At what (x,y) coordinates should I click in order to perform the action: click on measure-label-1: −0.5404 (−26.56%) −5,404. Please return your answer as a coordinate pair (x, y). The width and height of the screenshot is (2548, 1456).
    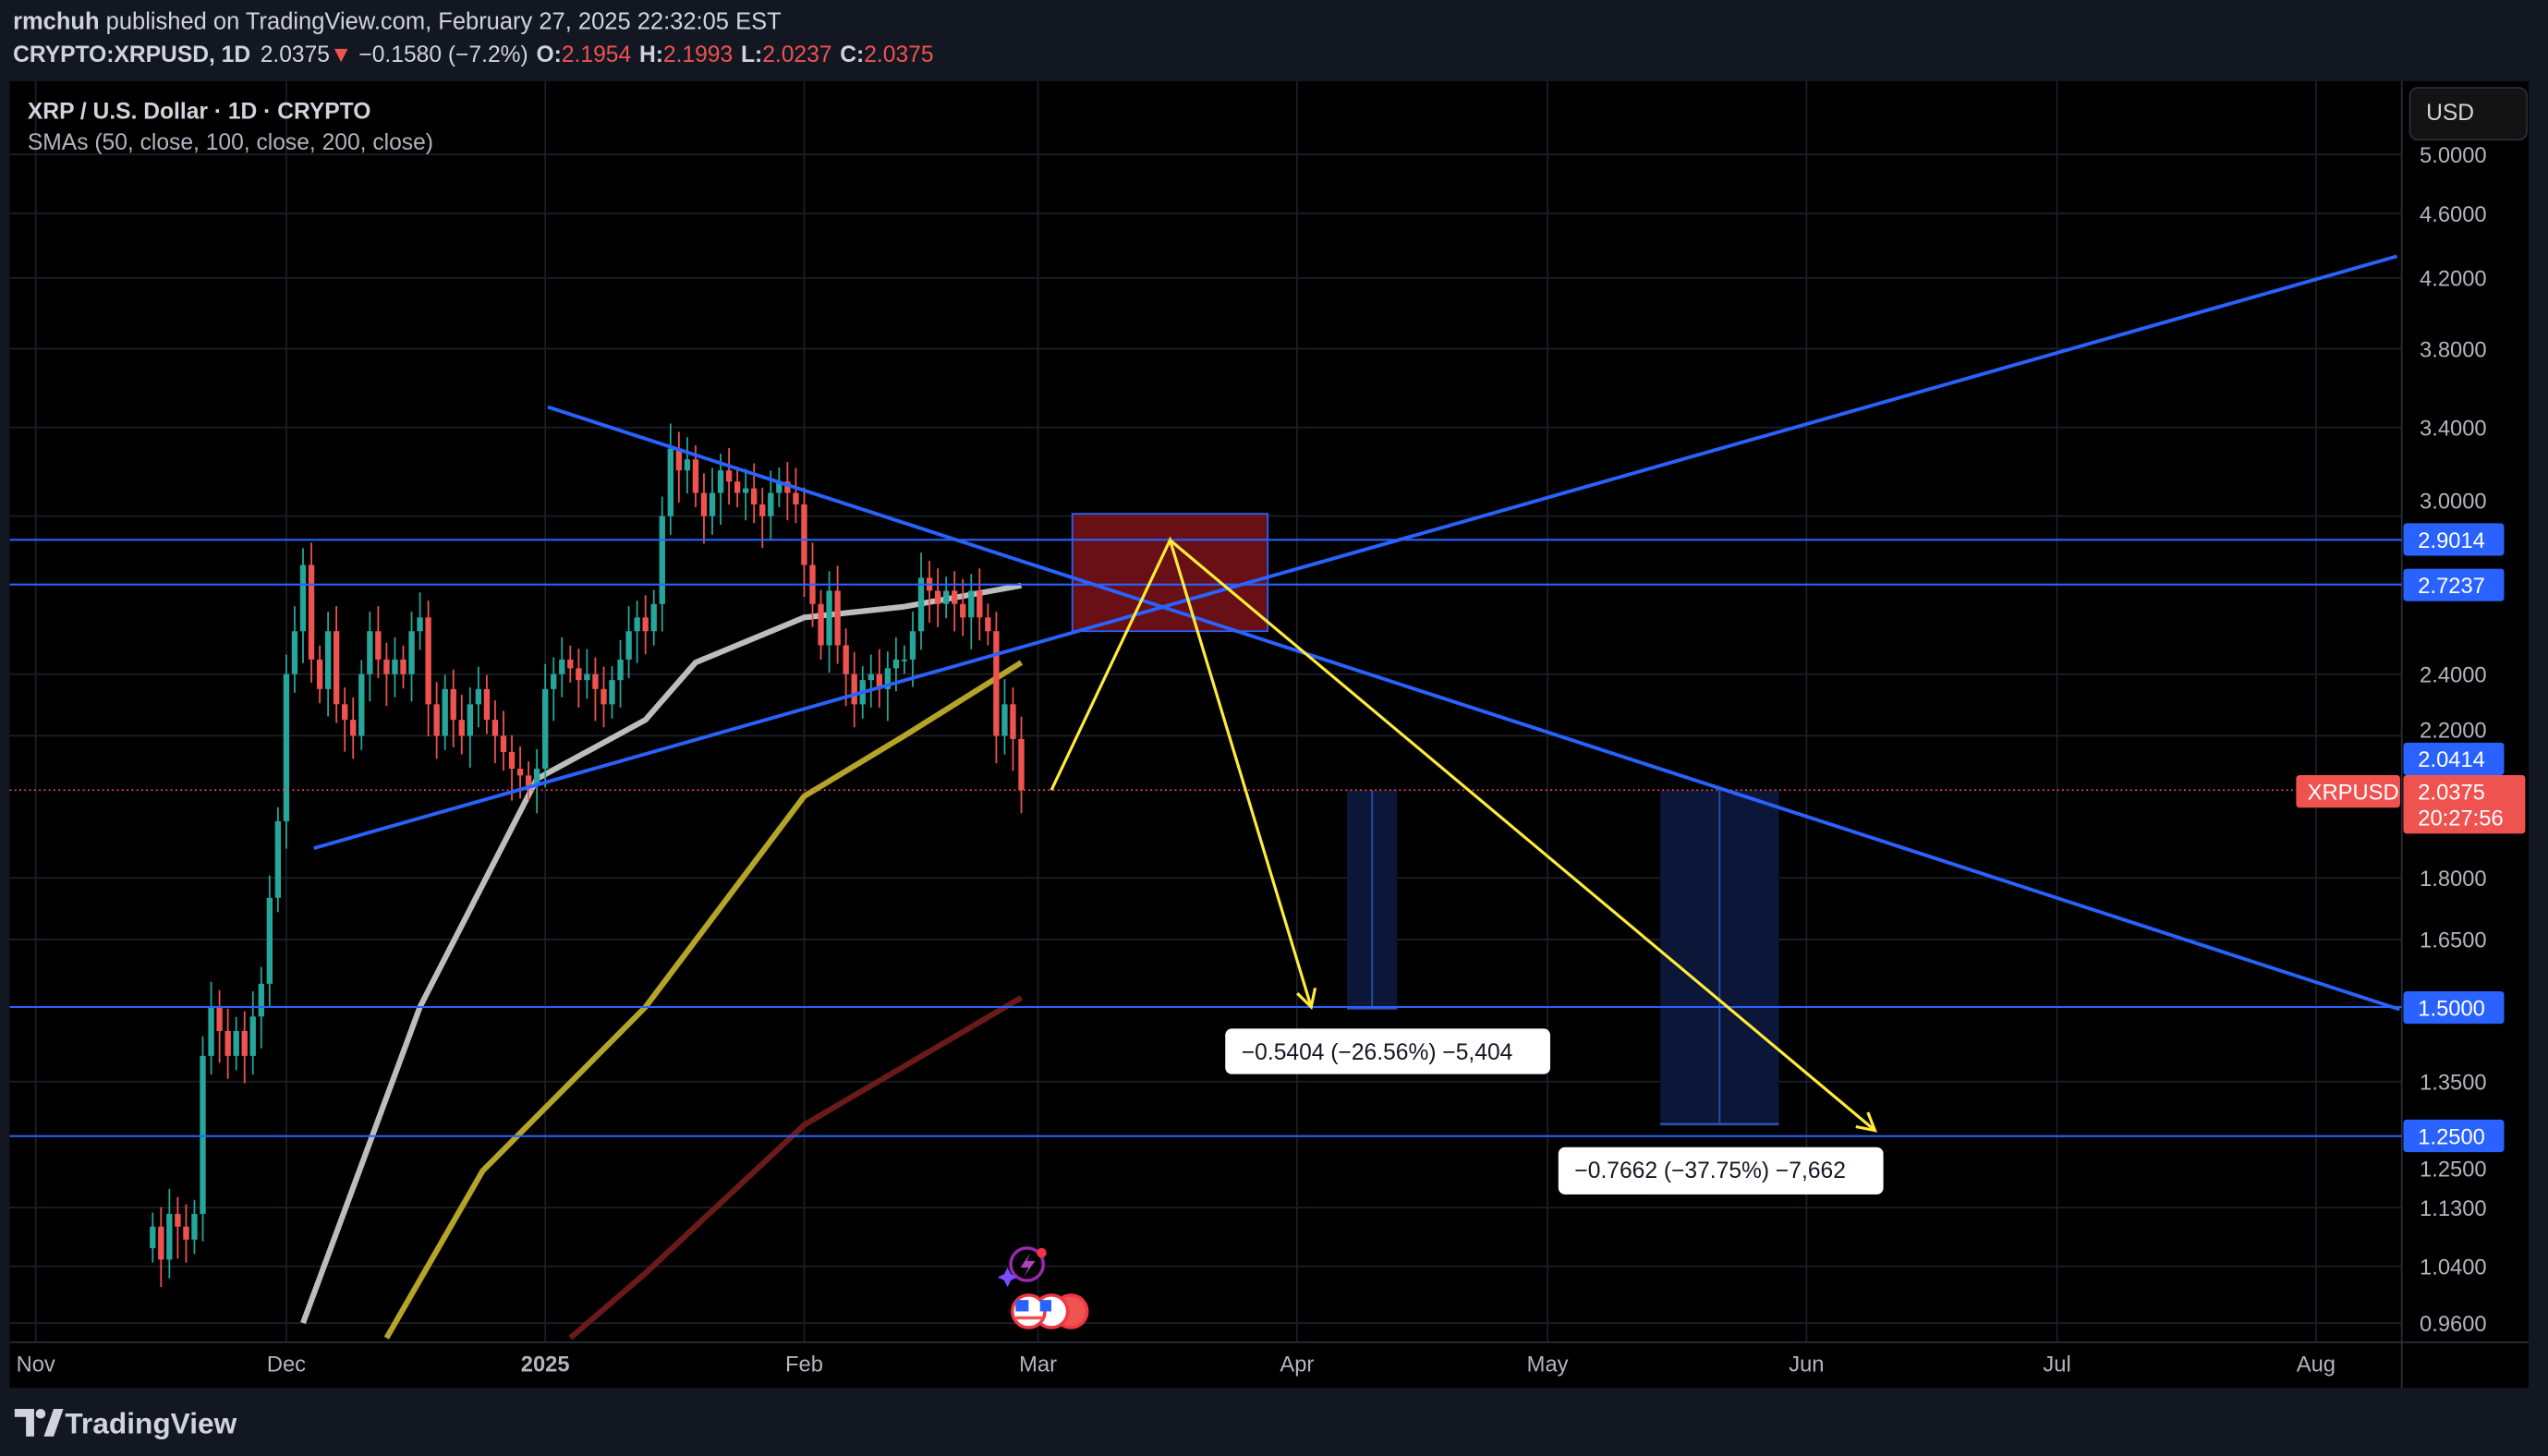
    Looking at the image, I should click on (1388, 1051).